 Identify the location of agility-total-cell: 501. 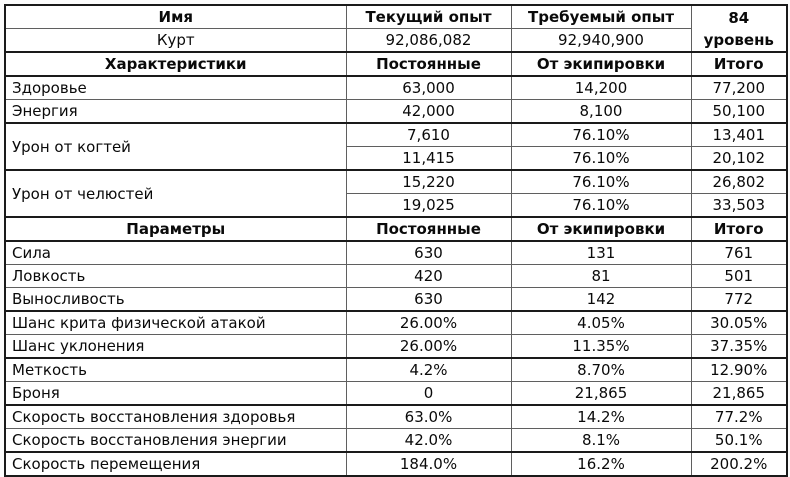
(739, 276).